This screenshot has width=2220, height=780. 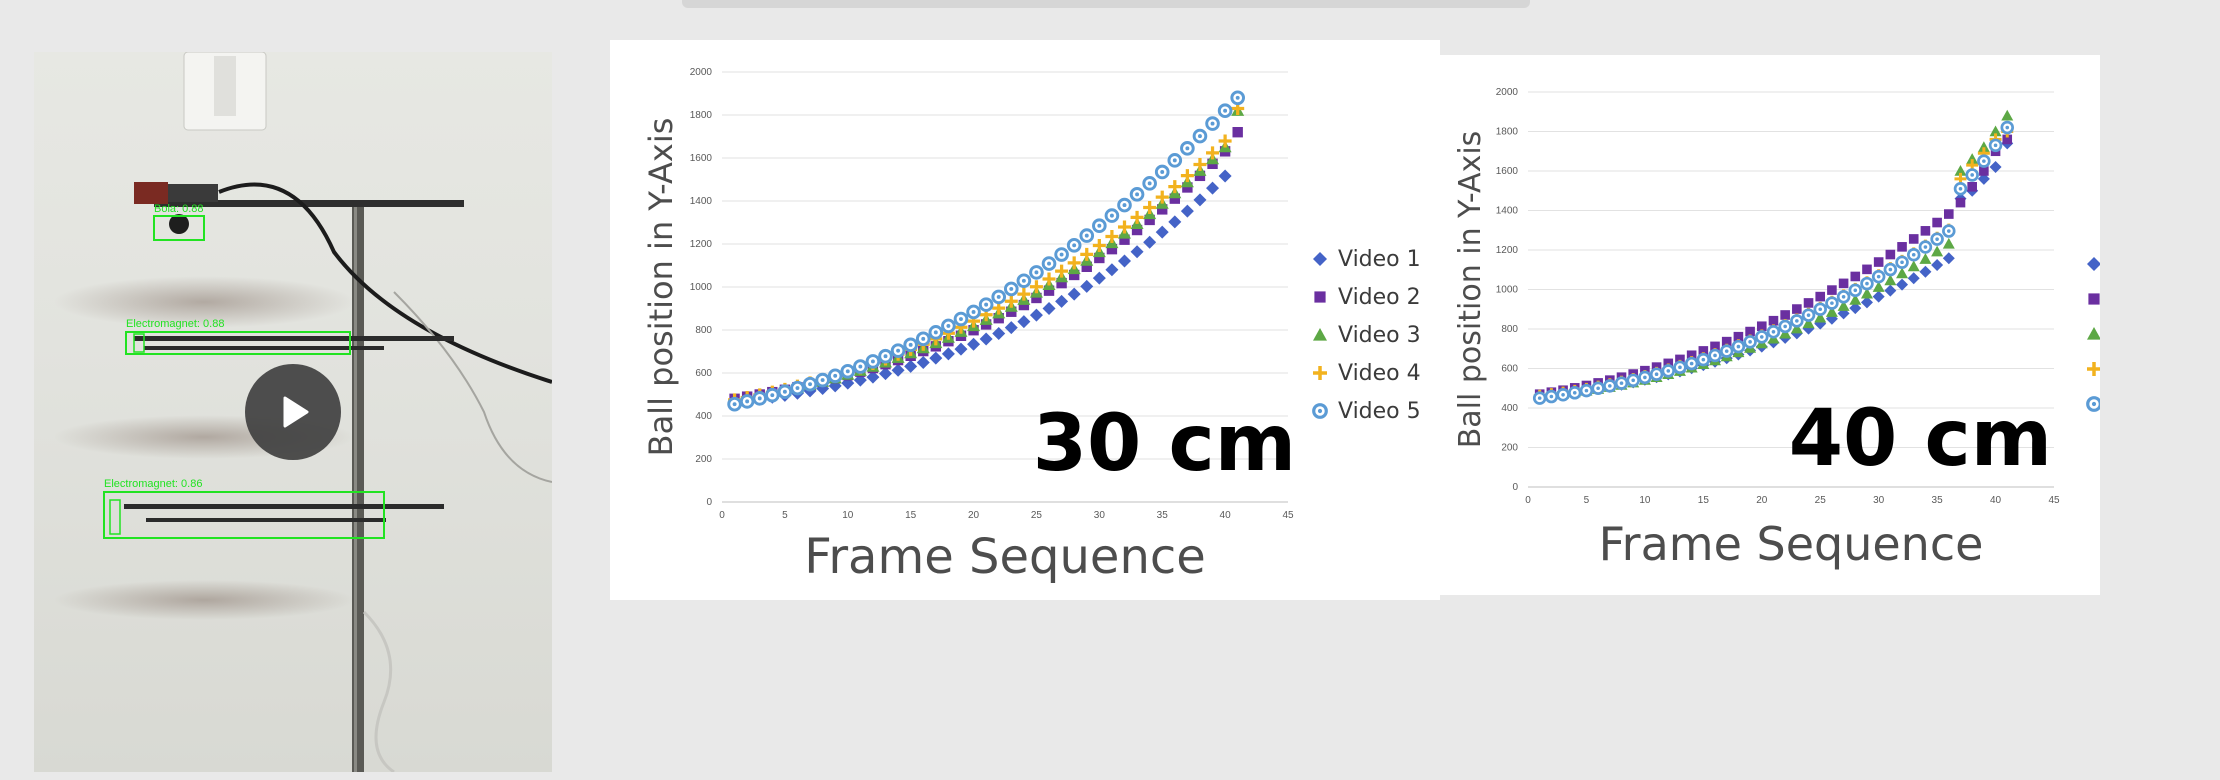 What do you see at coordinates (193, 193) in the screenshot?
I see `electromagnet-body` at bounding box center [193, 193].